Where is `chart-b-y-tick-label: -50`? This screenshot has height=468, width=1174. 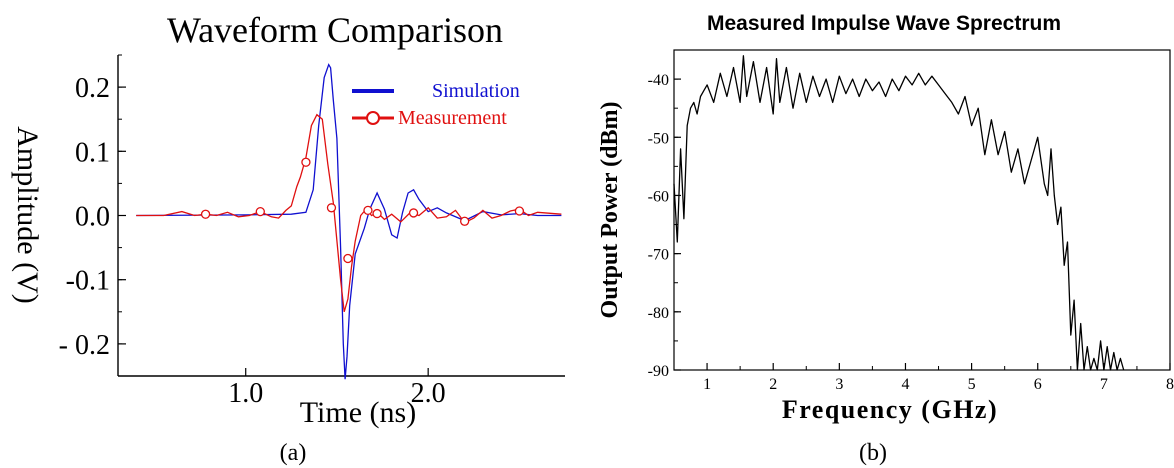 chart-b-y-tick-label: -50 is located at coordinates (658, 138).